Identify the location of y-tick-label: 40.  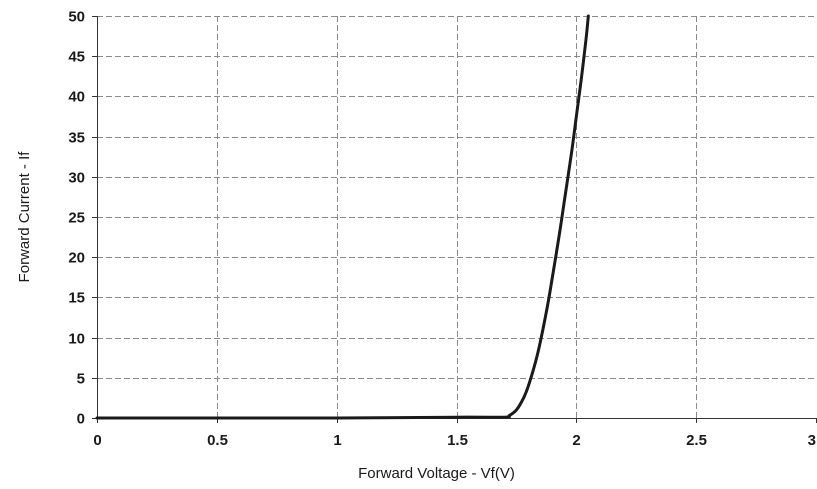
(76, 97).